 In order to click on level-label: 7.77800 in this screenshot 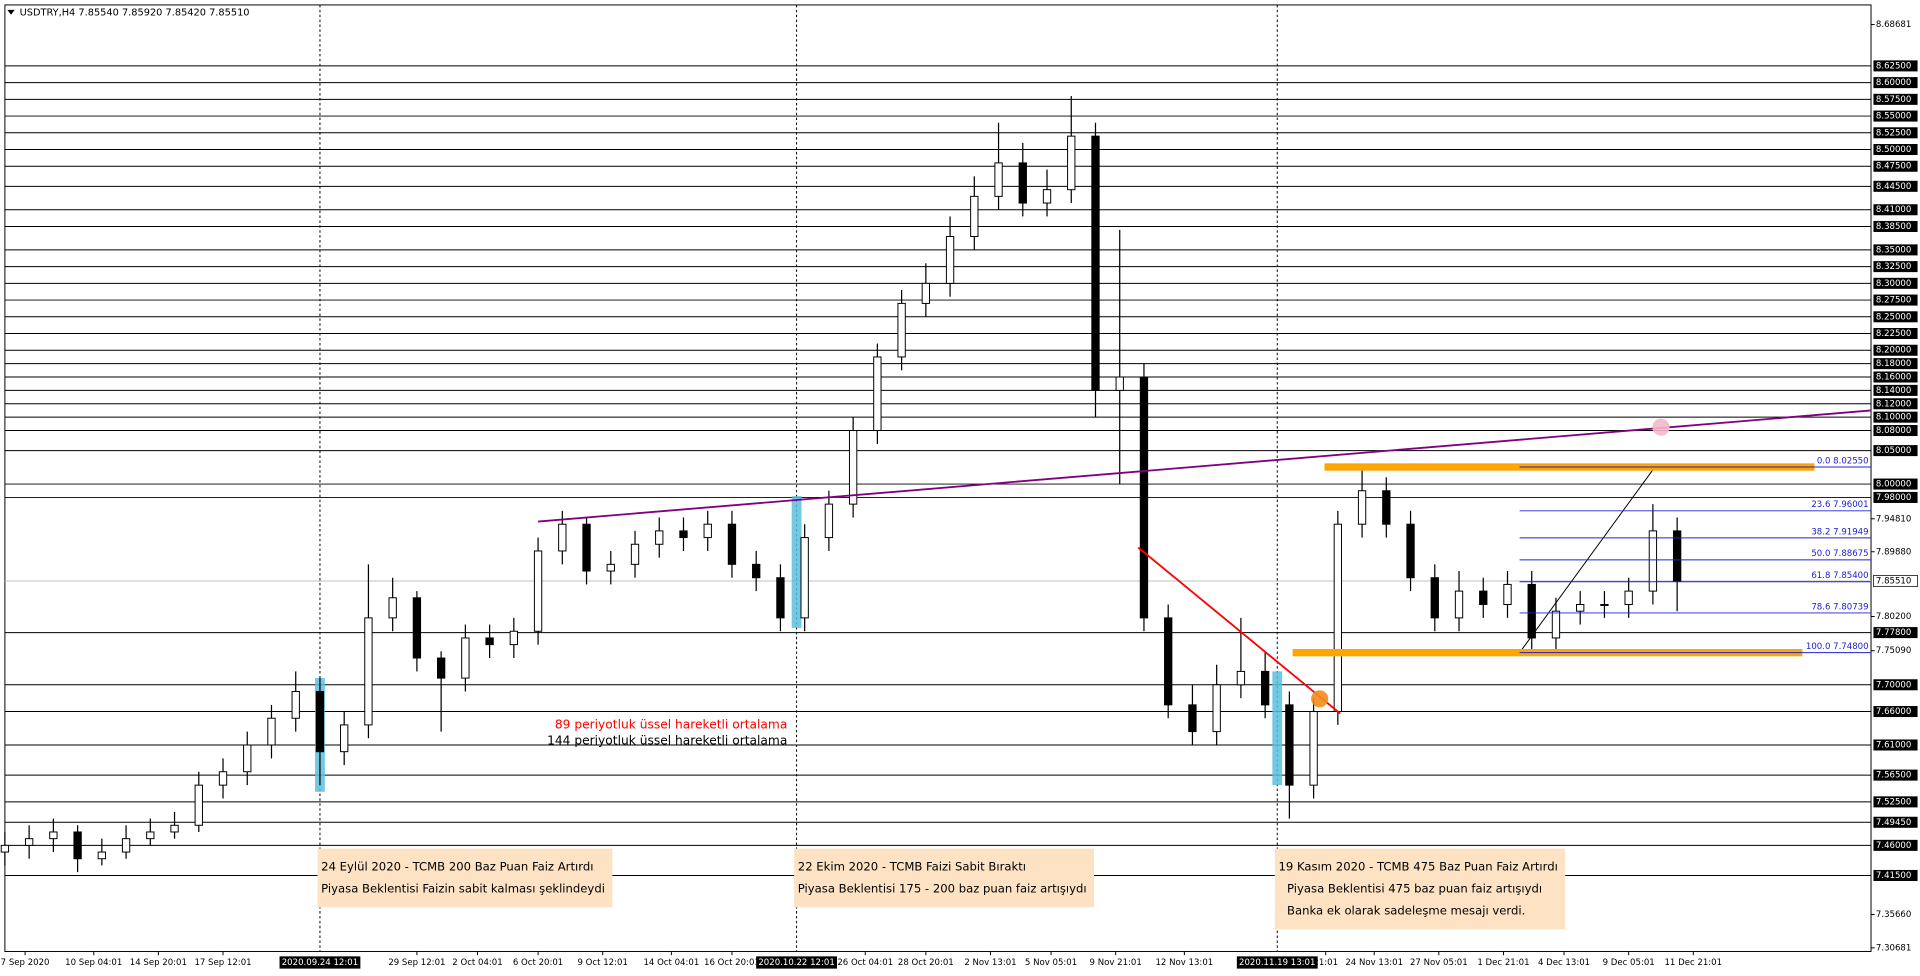, I will do `click(1893, 633)`.